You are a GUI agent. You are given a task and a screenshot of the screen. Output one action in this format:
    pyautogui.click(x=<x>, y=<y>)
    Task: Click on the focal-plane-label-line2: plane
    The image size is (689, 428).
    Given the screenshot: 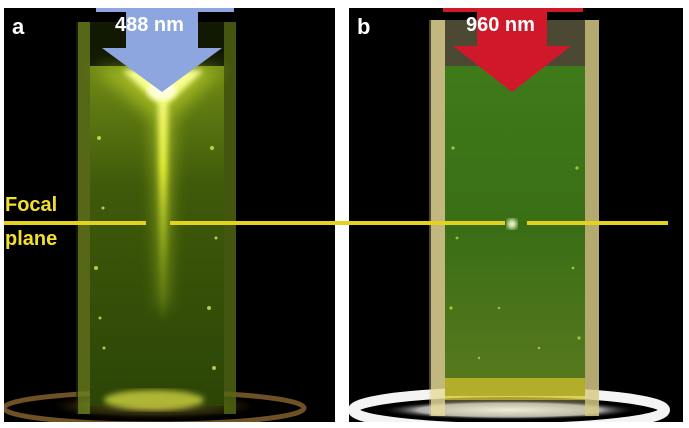 What is the action you would take?
    pyautogui.click(x=31, y=239)
    